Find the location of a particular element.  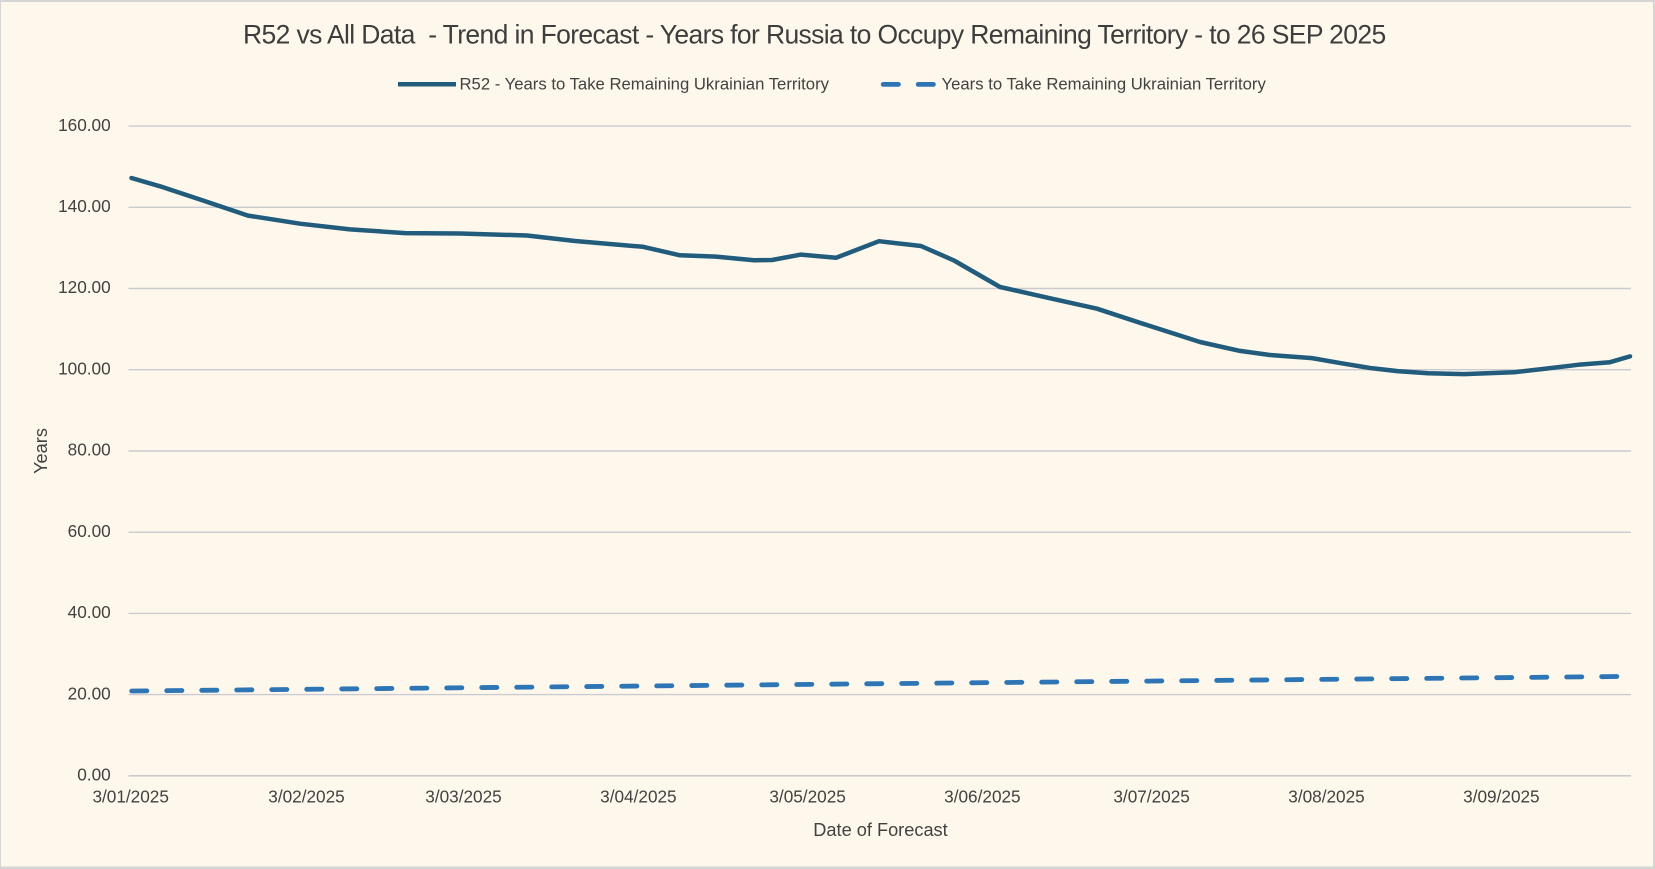

svg-text: 60.00 is located at coordinates (89, 531).